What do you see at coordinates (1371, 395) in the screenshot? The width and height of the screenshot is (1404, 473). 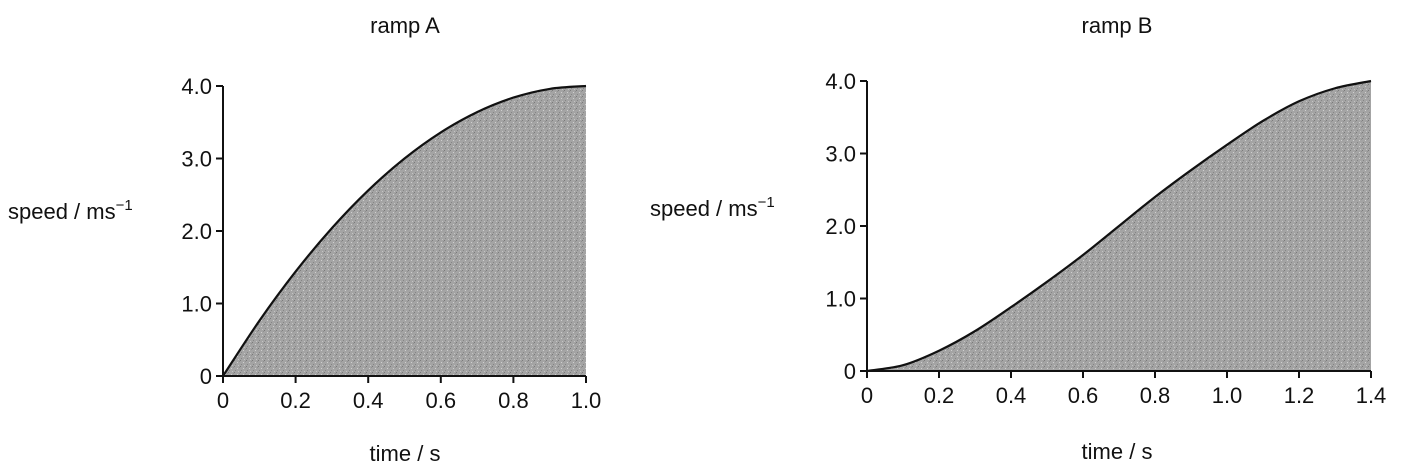 I see `x-tick-label: 1.4` at bounding box center [1371, 395].